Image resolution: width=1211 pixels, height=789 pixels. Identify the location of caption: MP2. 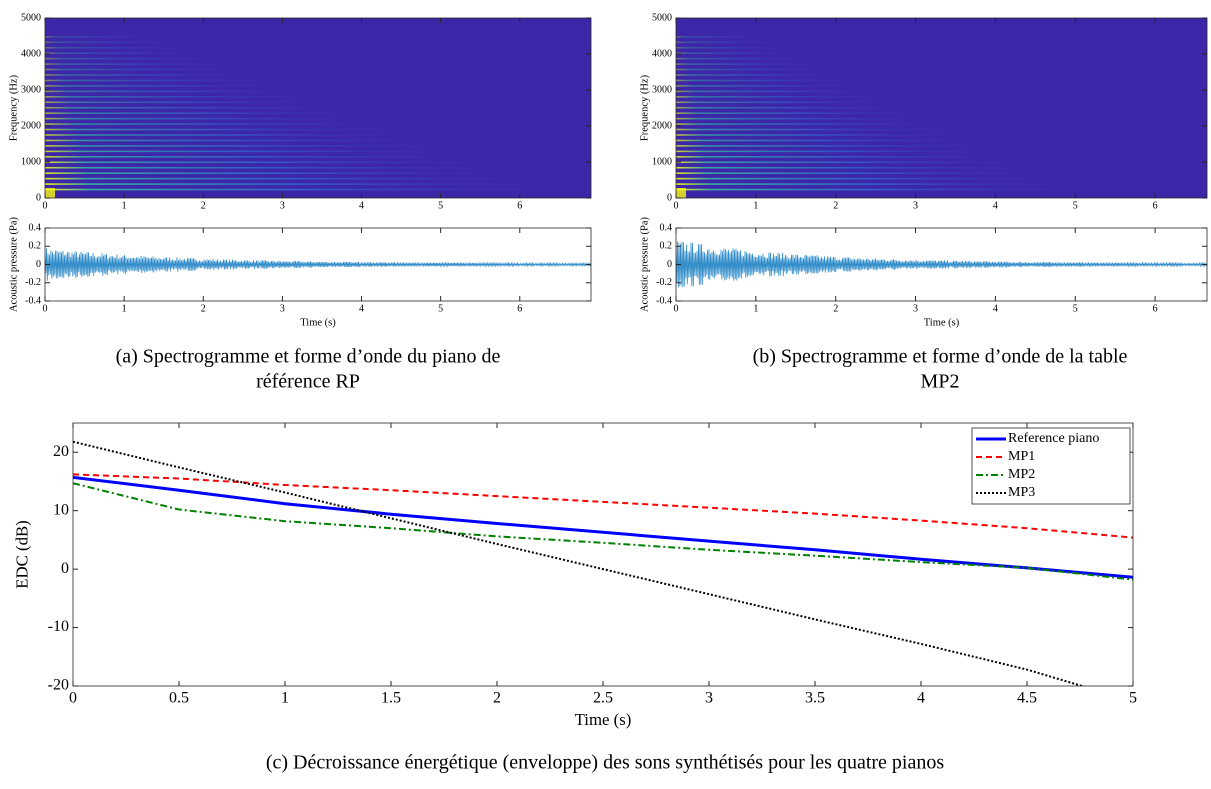
(940, 382).